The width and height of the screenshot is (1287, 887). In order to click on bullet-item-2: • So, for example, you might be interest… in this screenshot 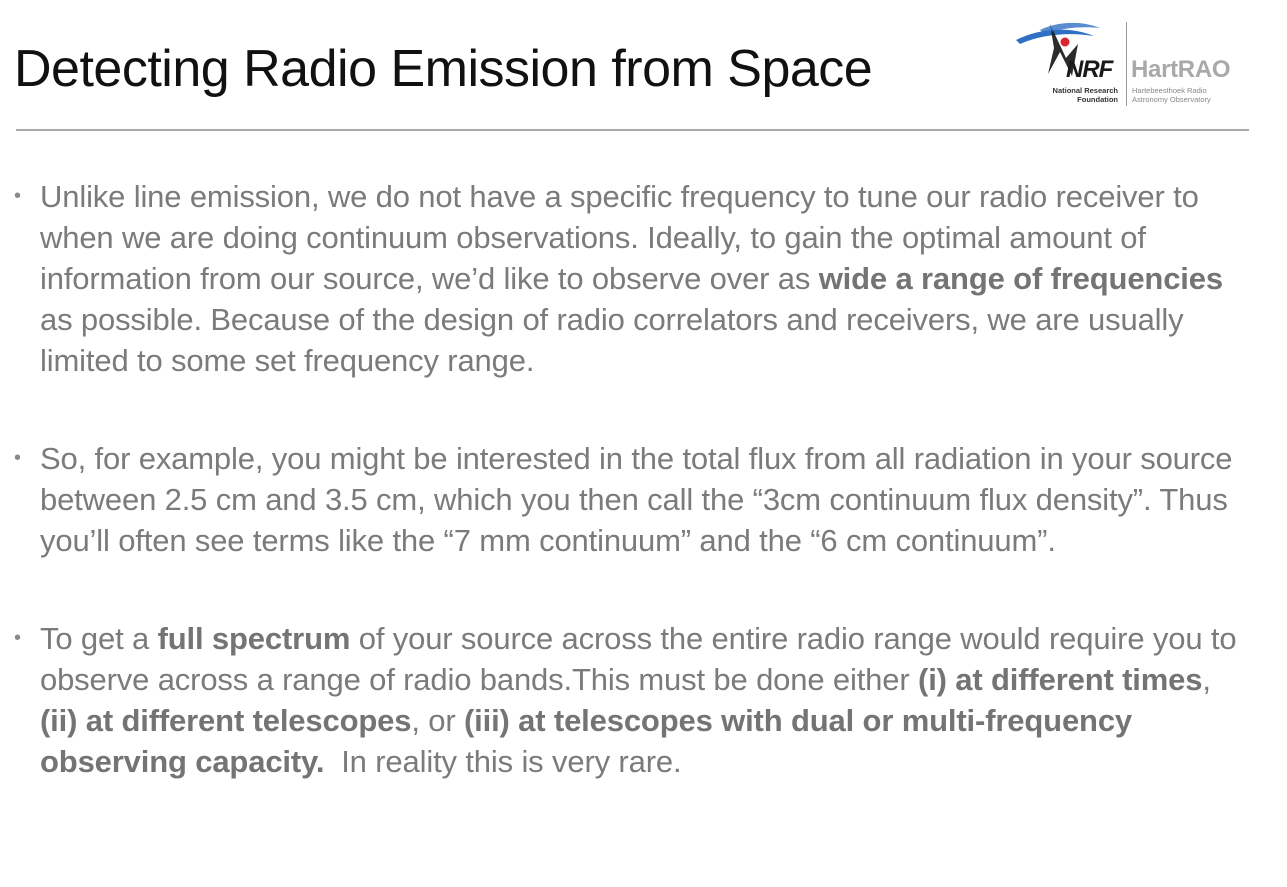, I will do `click(634, 499)`.